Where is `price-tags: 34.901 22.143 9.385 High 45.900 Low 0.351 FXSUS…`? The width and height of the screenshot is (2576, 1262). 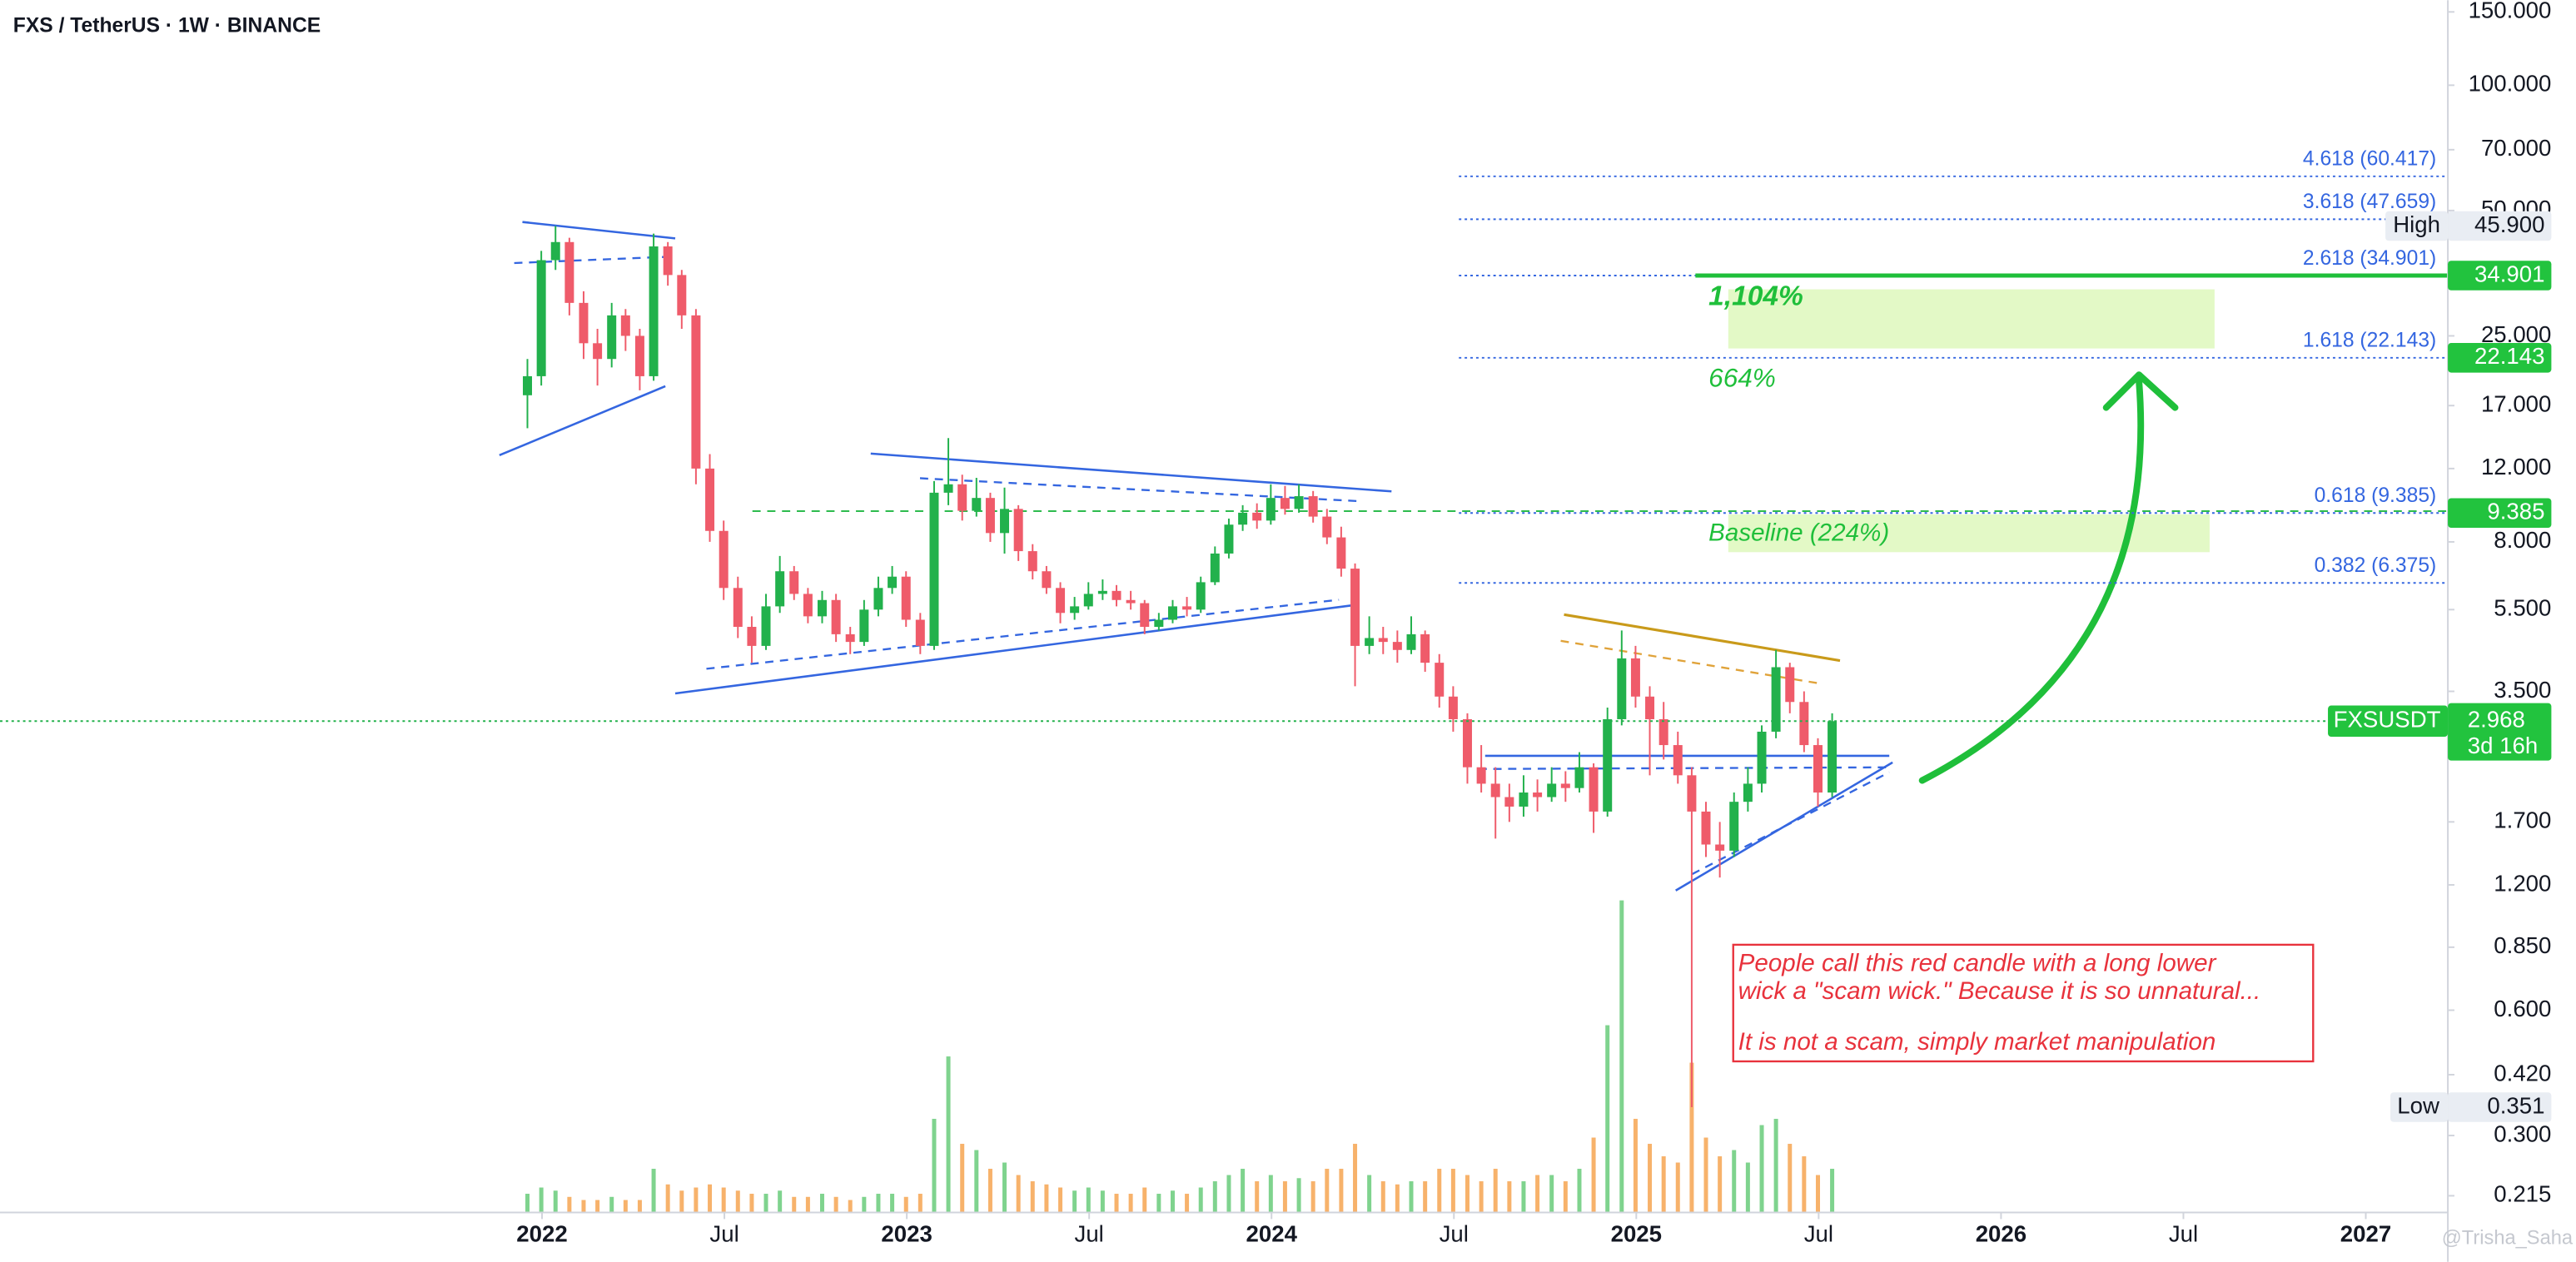 price-tags: 34.901 22.143 9.385 High 45.900 Low 0.351 FXSUS… is located at coordinates (2440, 666).